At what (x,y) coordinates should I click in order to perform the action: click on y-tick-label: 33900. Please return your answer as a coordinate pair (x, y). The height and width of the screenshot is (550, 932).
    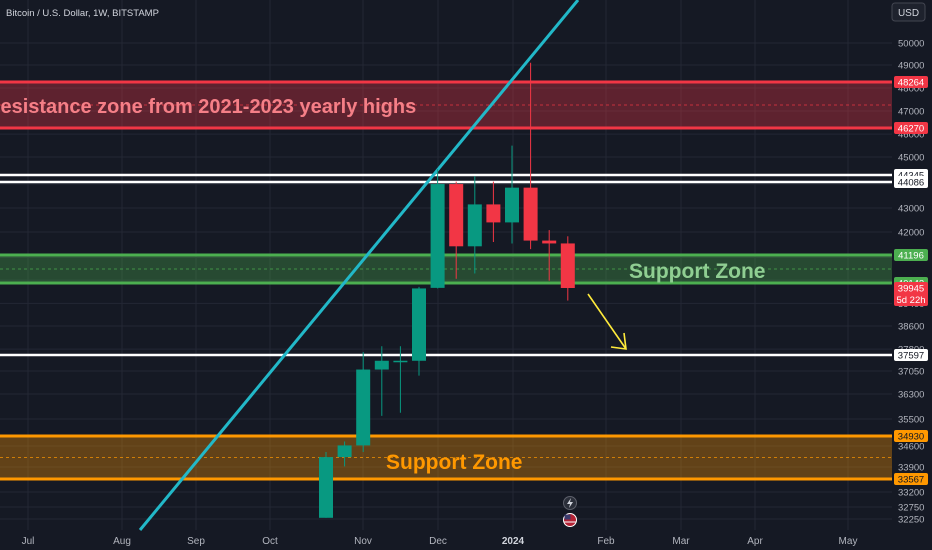
    Looking at the image, I should click on (911, 468).